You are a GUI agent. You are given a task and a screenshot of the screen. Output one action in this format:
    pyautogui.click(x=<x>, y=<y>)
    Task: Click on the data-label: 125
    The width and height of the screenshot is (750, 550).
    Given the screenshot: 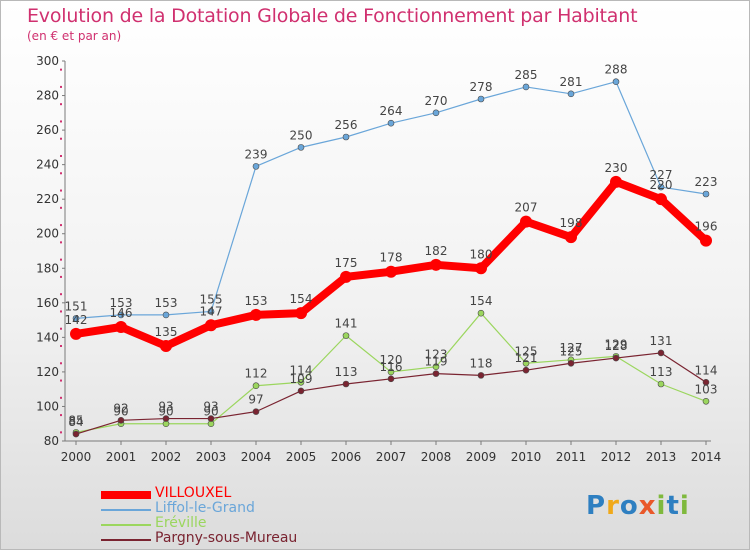 What is the action you would take?
    pyautogui.click(x=571, y=351)
    